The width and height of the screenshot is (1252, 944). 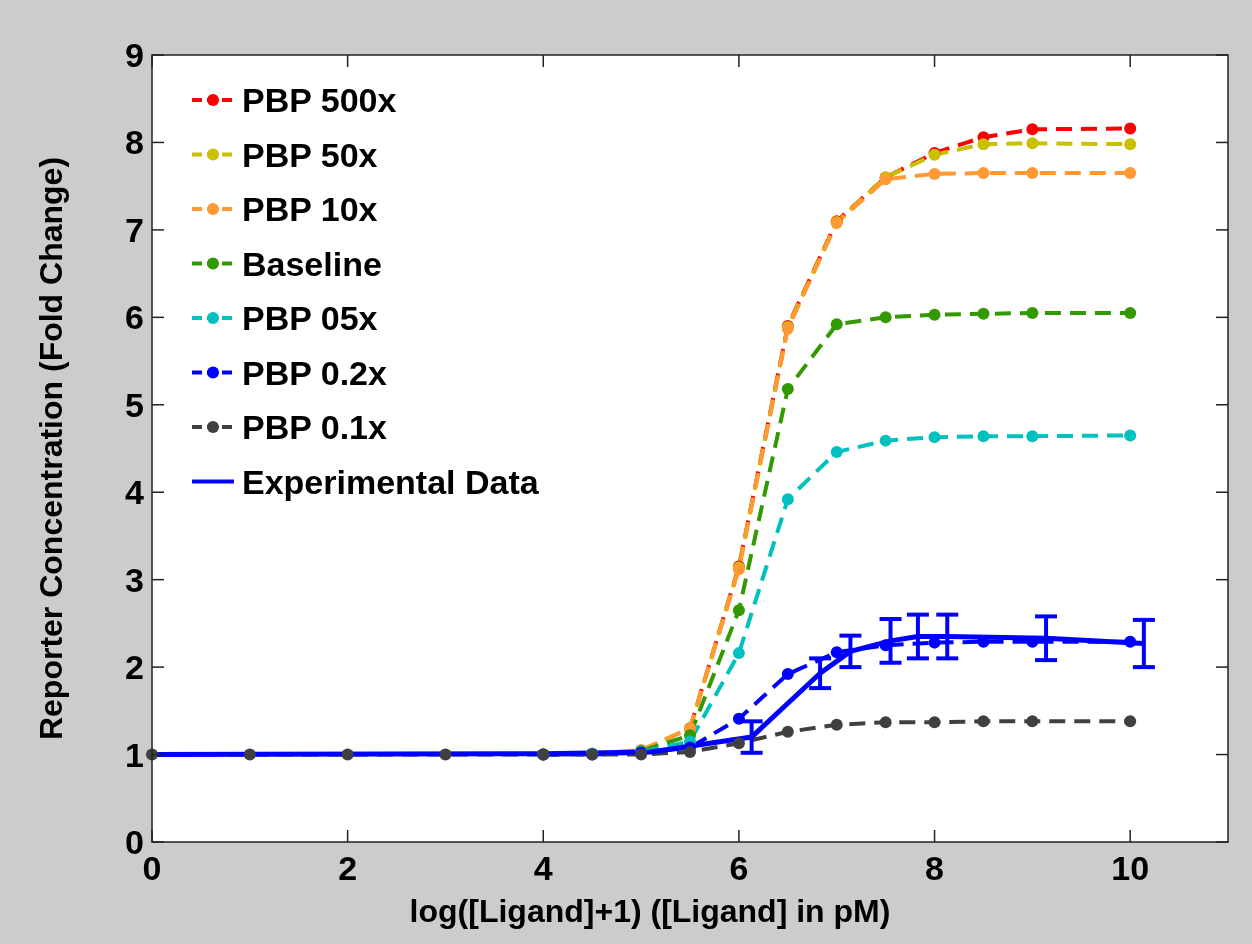 I want to click on y-tick-label: 1, so click(x=134, y=754).